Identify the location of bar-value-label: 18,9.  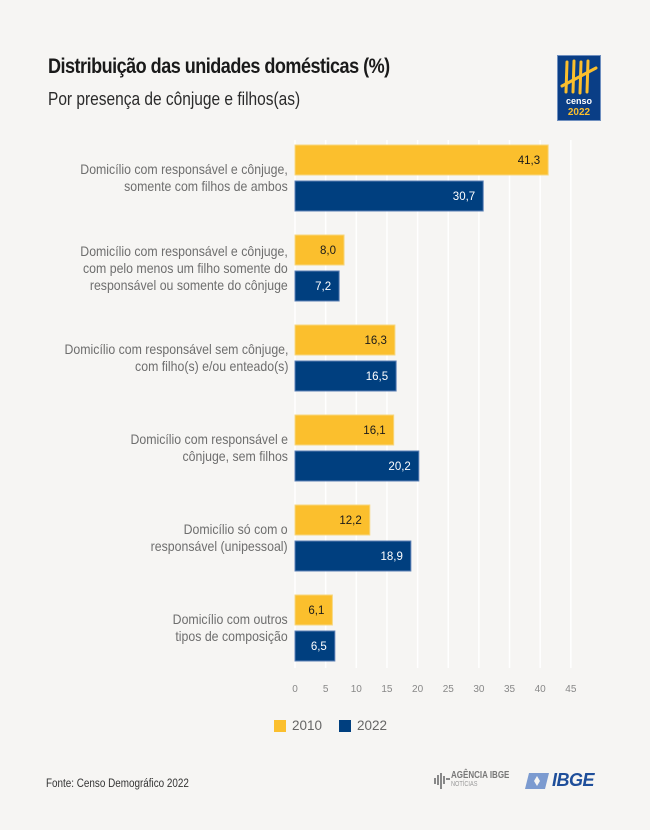
(391, 557).